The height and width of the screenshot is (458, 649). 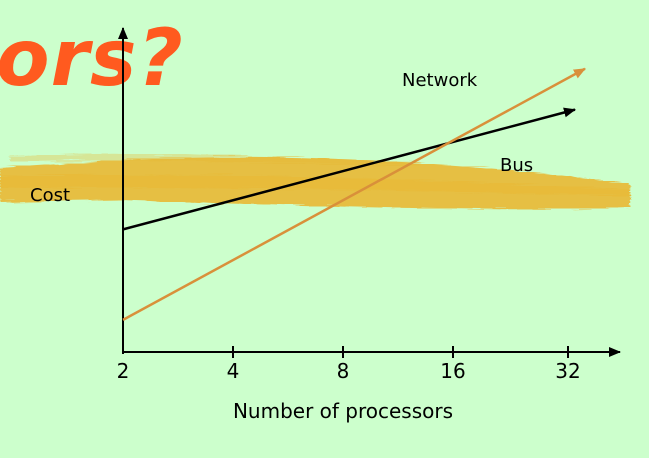 I want to click on slide-title-fragment: ors?, so click(x=92, y=59).